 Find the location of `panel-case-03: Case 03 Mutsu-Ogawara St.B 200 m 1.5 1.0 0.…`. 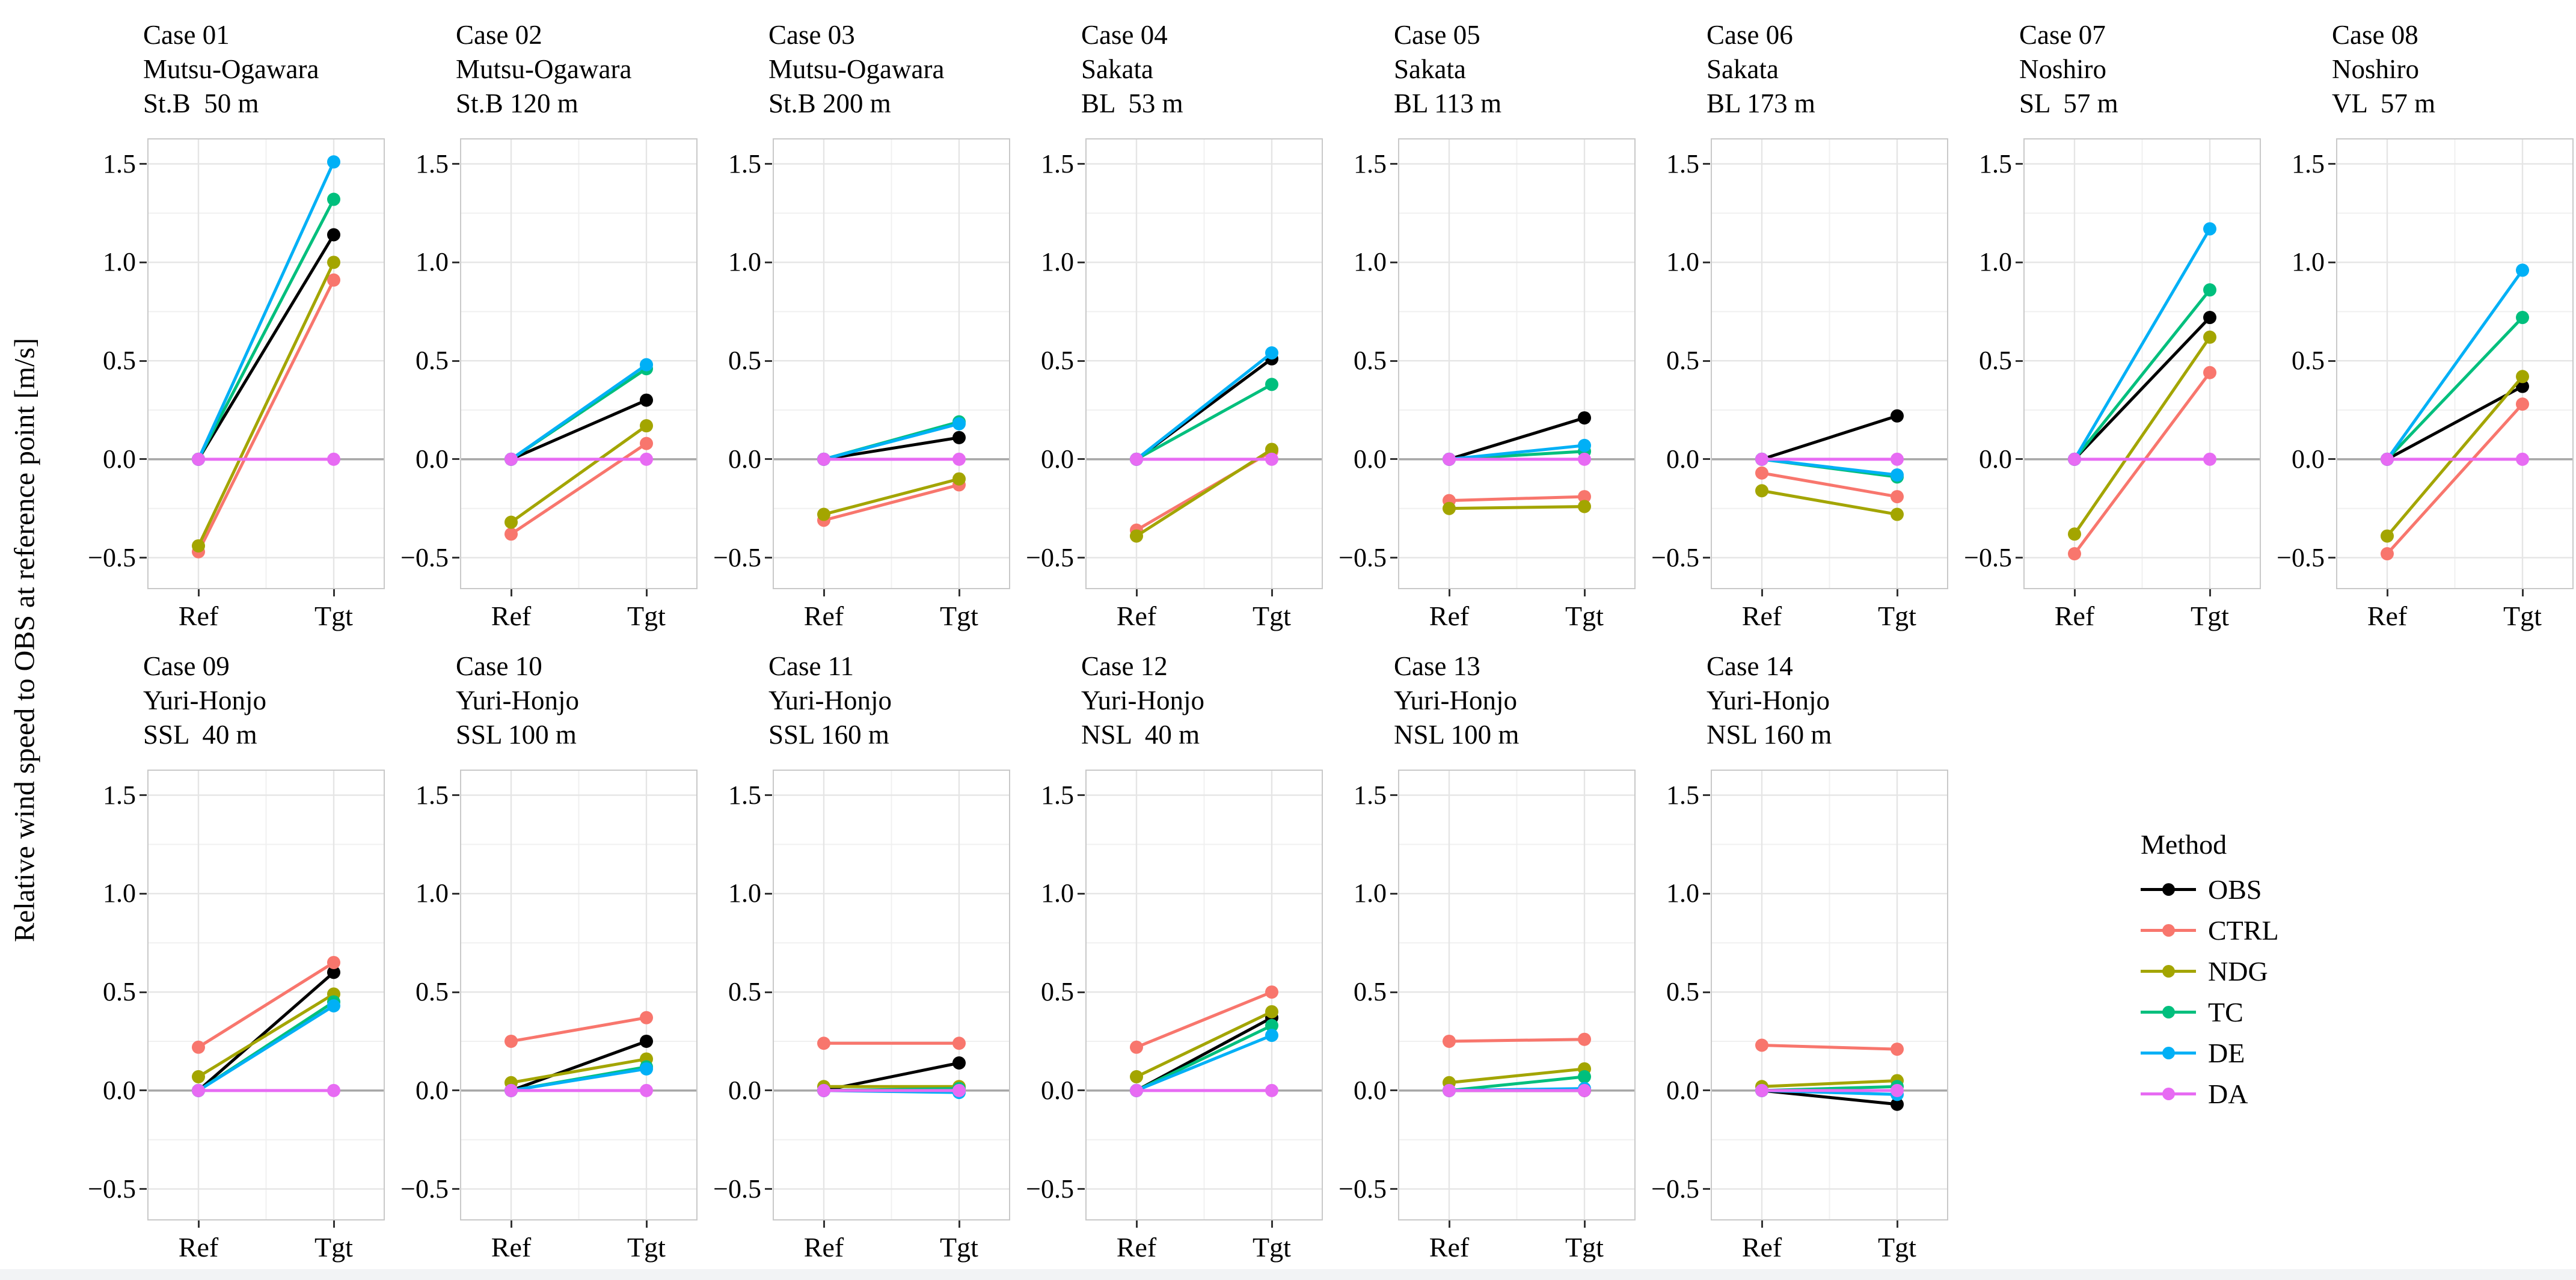

panel-case-03: Case 03 Mutsu-Ogawara St.B 200 m 1.5 1.0 0.… is located at coordinates (854, 332).